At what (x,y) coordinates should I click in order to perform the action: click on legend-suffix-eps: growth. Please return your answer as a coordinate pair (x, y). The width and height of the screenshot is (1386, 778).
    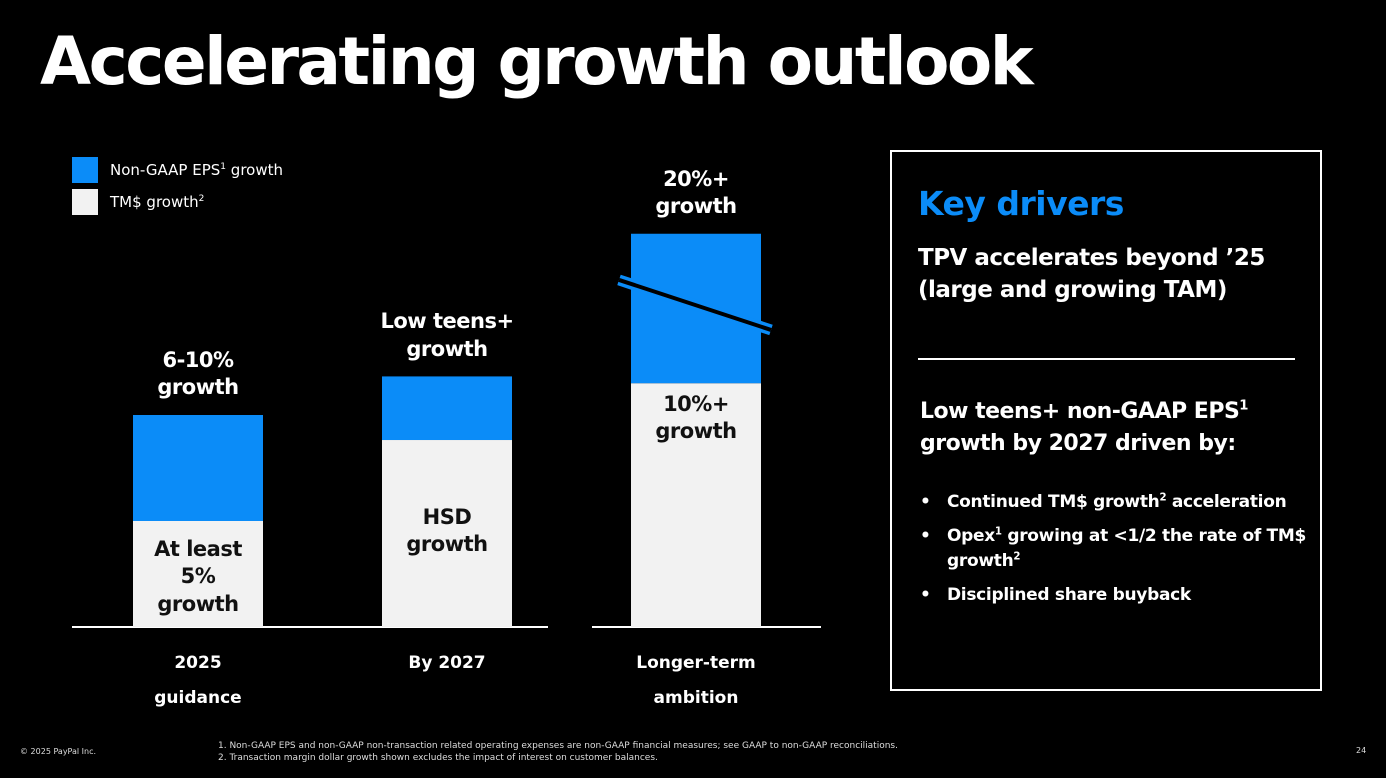
    Looking at the image, I should click on (254, 170).